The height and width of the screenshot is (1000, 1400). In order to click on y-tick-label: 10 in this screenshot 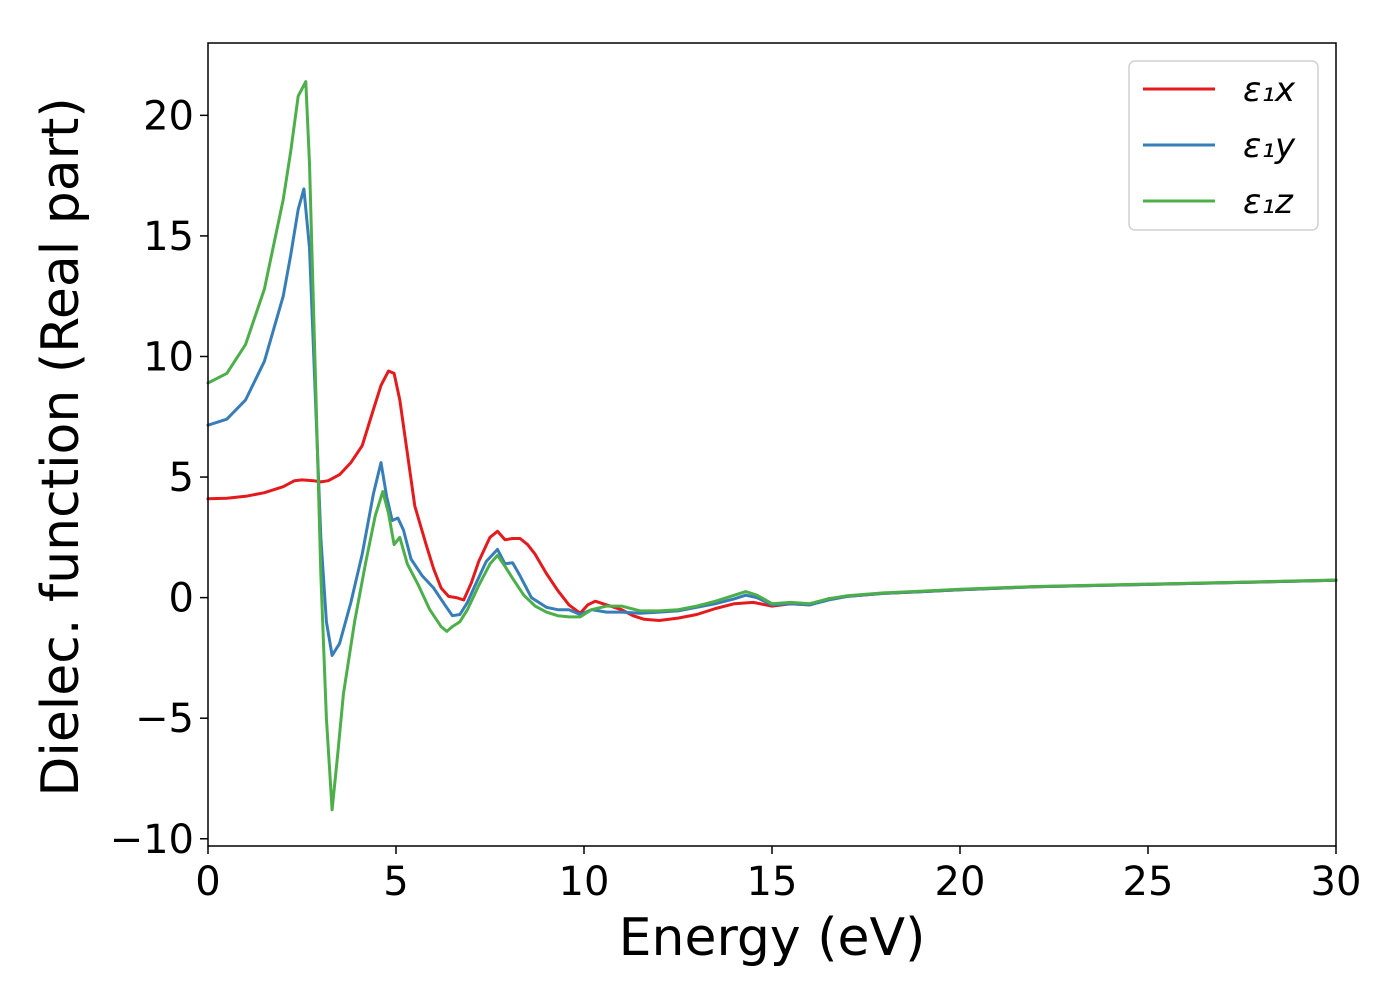, I will do `click(168, 357)`.